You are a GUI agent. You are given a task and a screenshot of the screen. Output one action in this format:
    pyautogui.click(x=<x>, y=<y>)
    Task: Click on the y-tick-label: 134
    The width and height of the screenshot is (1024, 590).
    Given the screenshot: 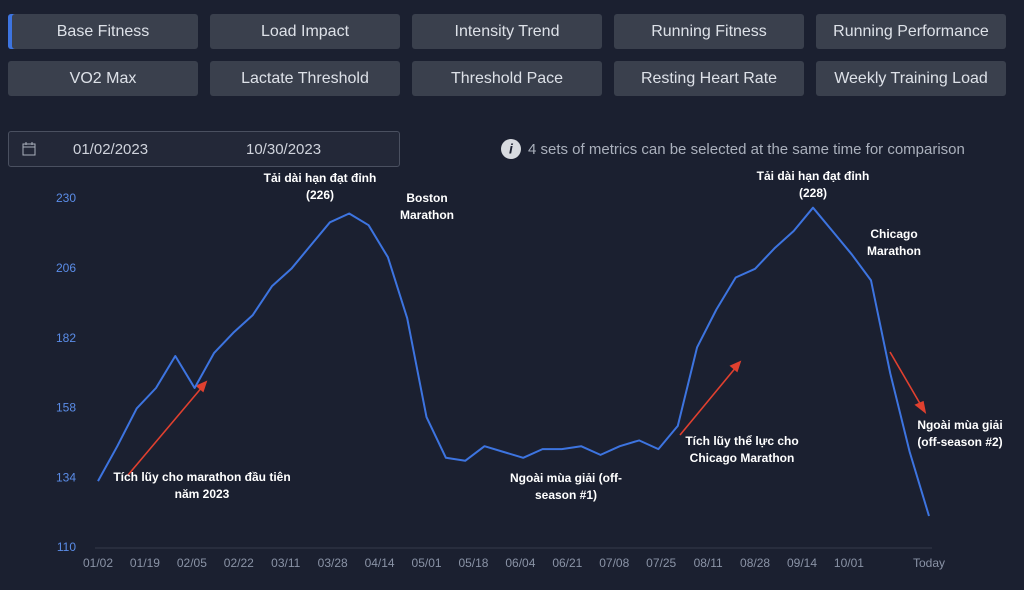 What is the action you would take?
    pyautogui.click(x=66, y=477)
    